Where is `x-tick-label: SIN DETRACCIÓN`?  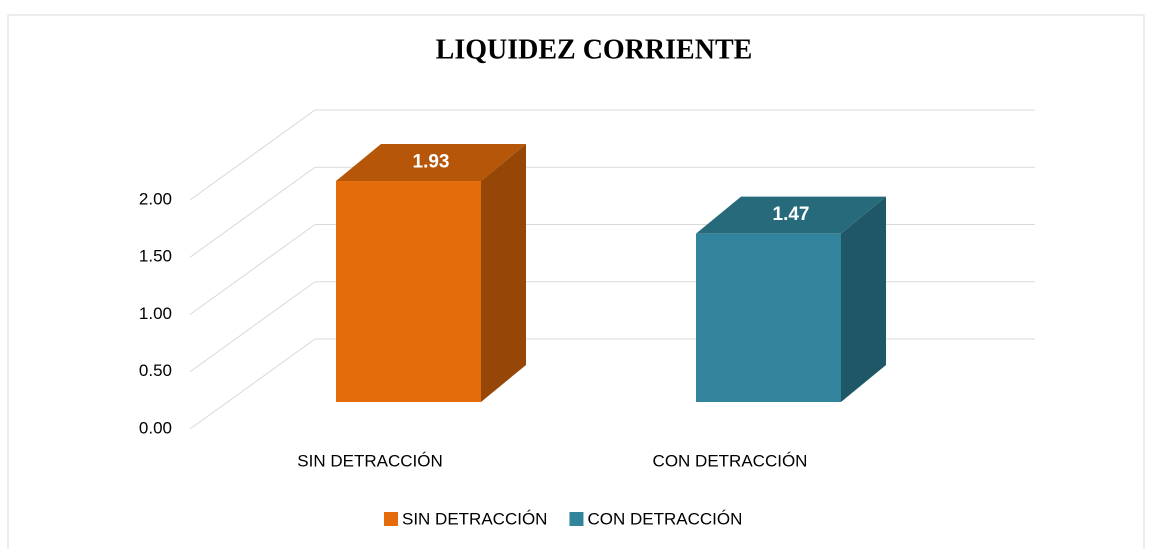 x-tick-label: SIN DETRACCIÓN is located at coordinates (369, 460).